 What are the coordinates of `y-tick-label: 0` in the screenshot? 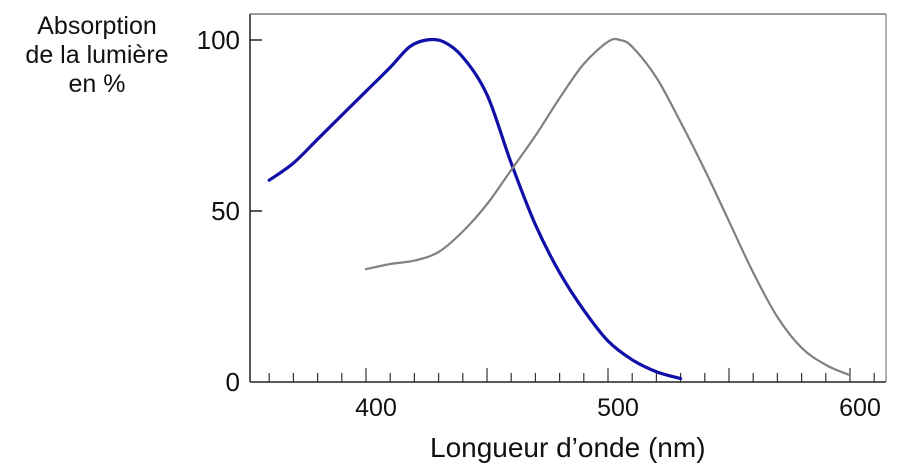 It's located at (233, 382).